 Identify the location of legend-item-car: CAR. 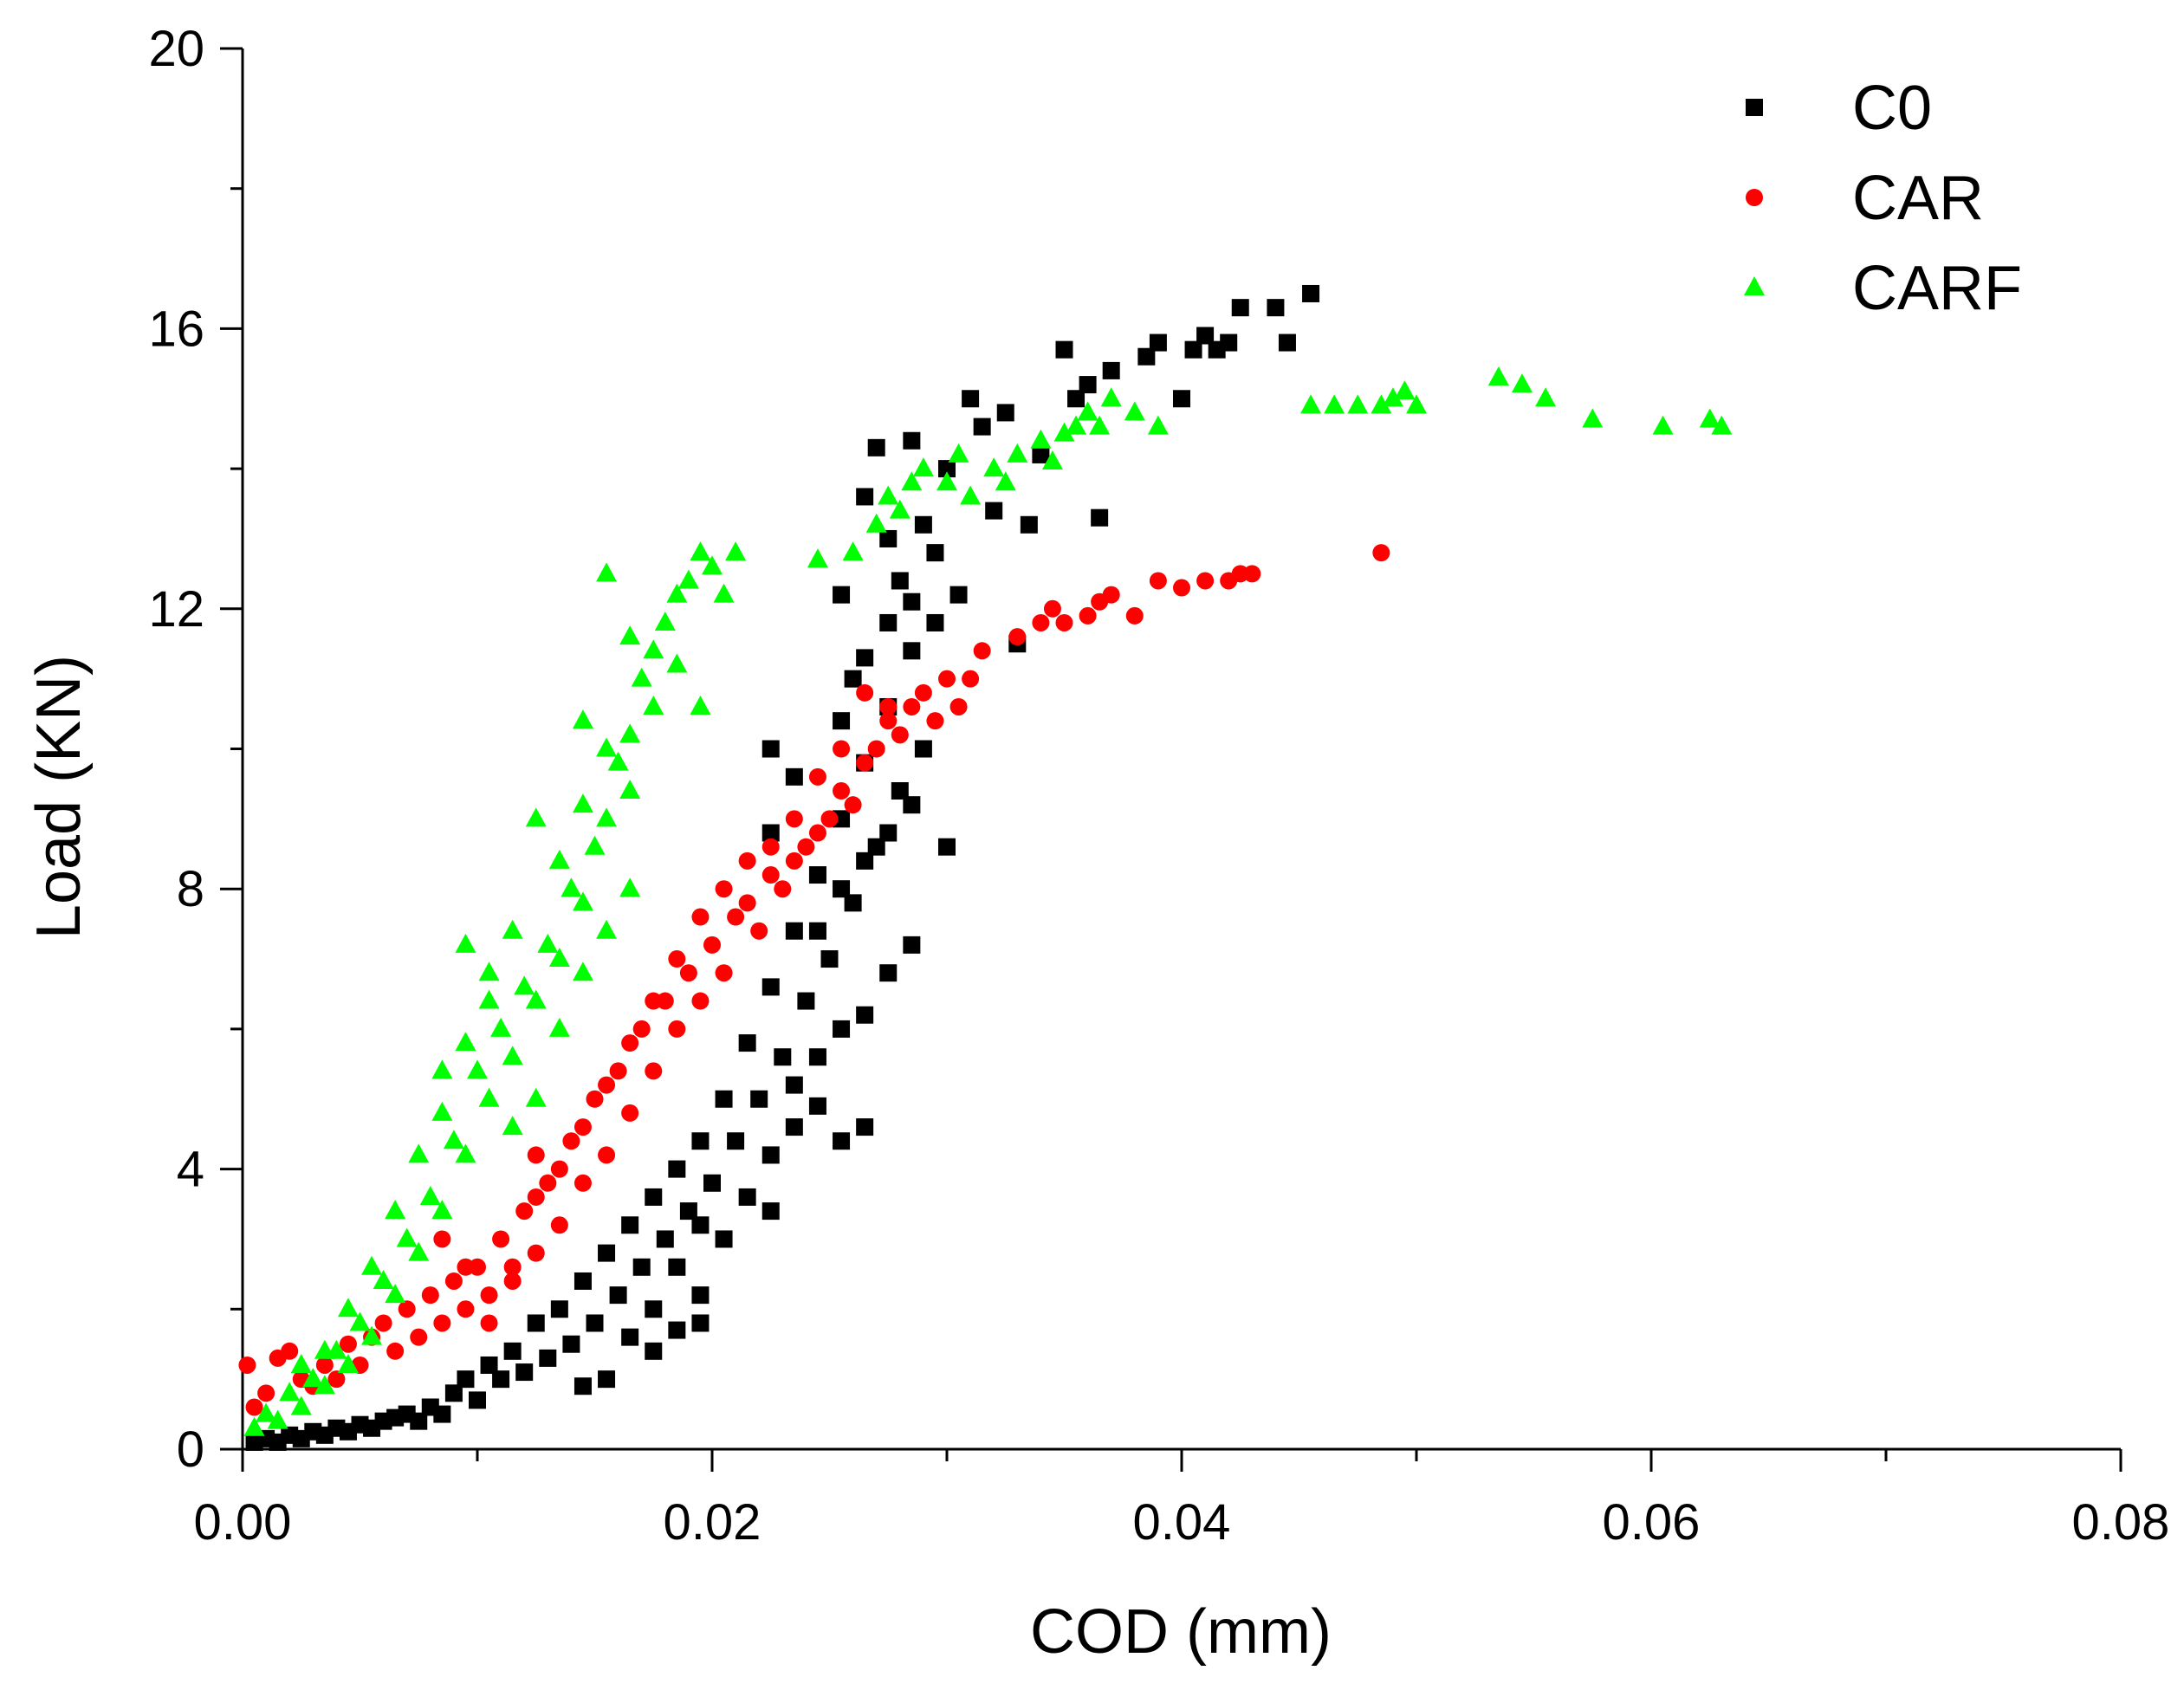
(1865, 199).